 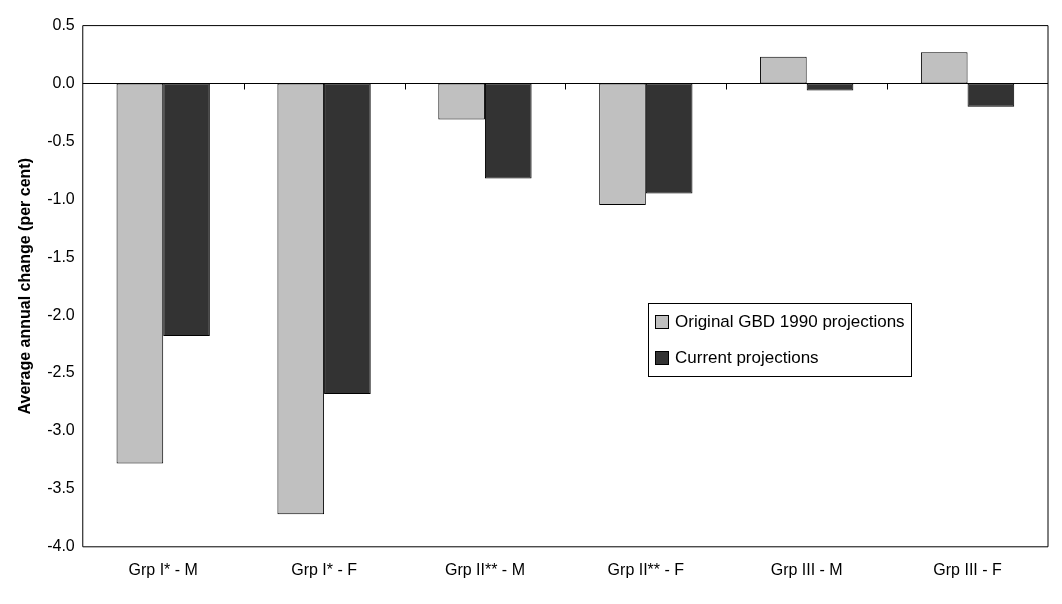 What do you see at coordinates (61, 256) in the screenshot?
I see `y-tick-label: -1.5` at bounding box center [61, 256].